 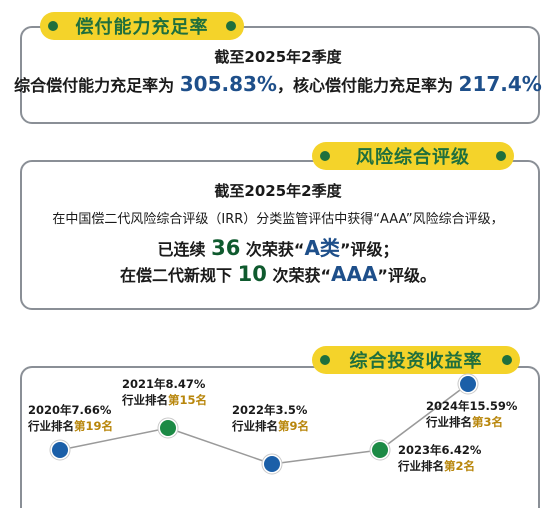 What do you see at coordinates (278, 219) in the screenshot?
I see `risk-desc: 在中国偿二代风险综合评级（IRR）分类监管评估中获得“AAA”风险综合评级，` at bounding box center [278, 219].